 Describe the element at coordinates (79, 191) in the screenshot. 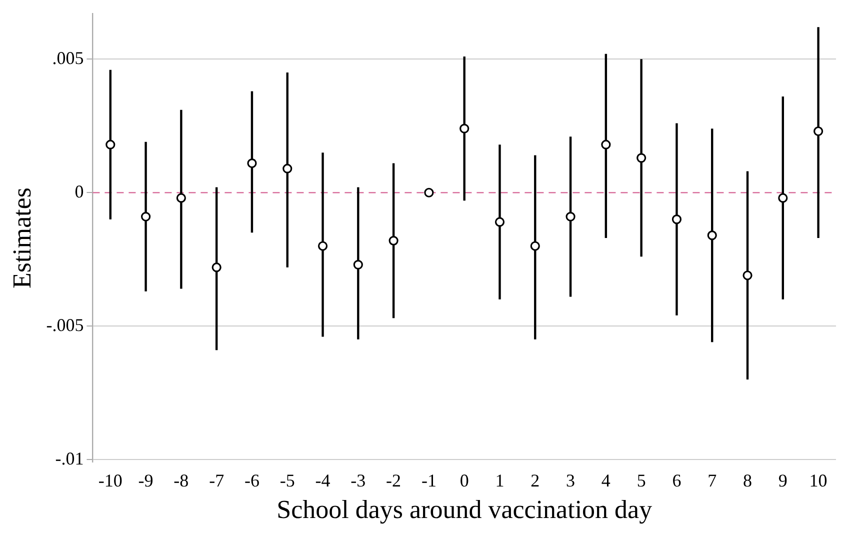

I see `y-tick-label: 0` at that location.